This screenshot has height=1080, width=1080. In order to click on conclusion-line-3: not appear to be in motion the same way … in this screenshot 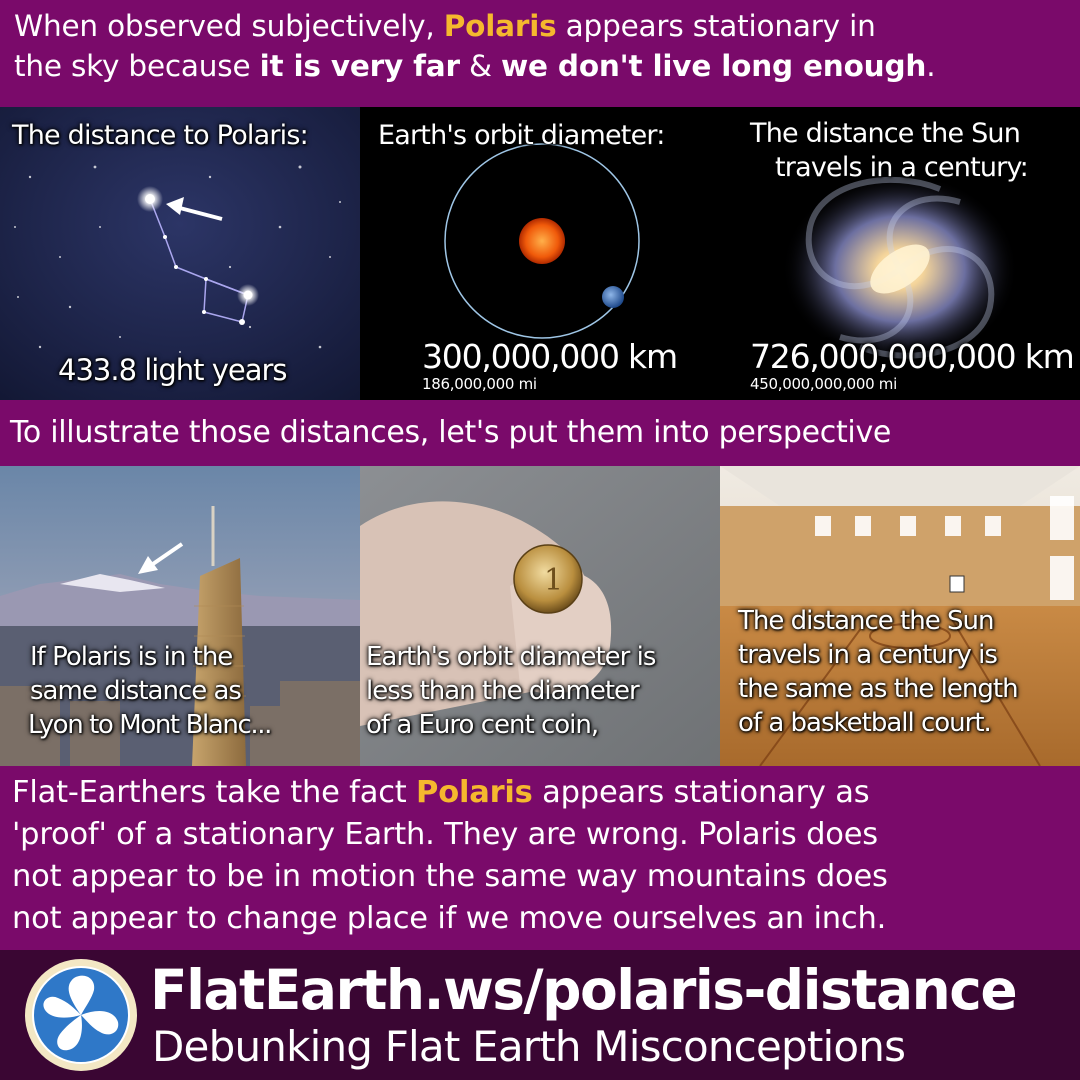, I will do `click(450, 876)`.